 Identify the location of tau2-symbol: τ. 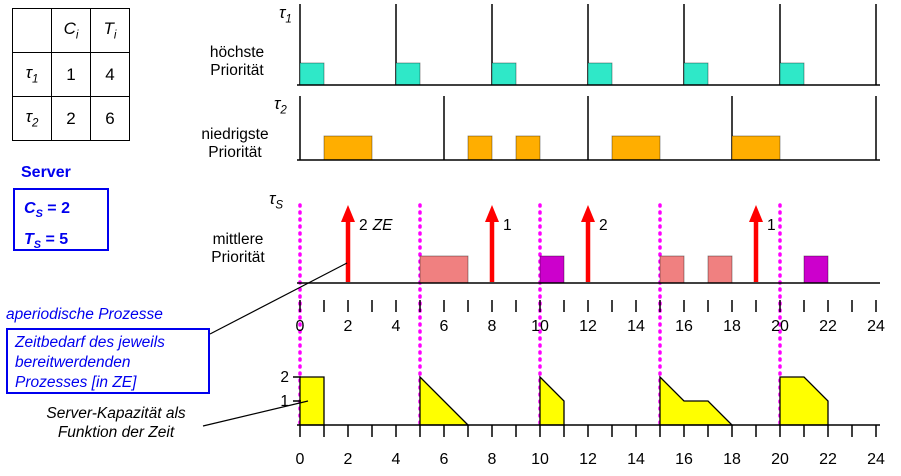
(28, 117).